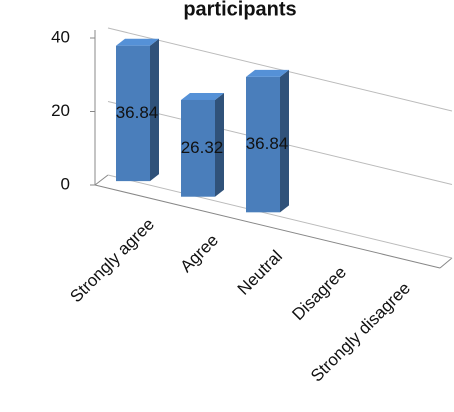 The width and height of the screenshot is (454, 412). I want to click on chart-title: participants, so click(239, 10).